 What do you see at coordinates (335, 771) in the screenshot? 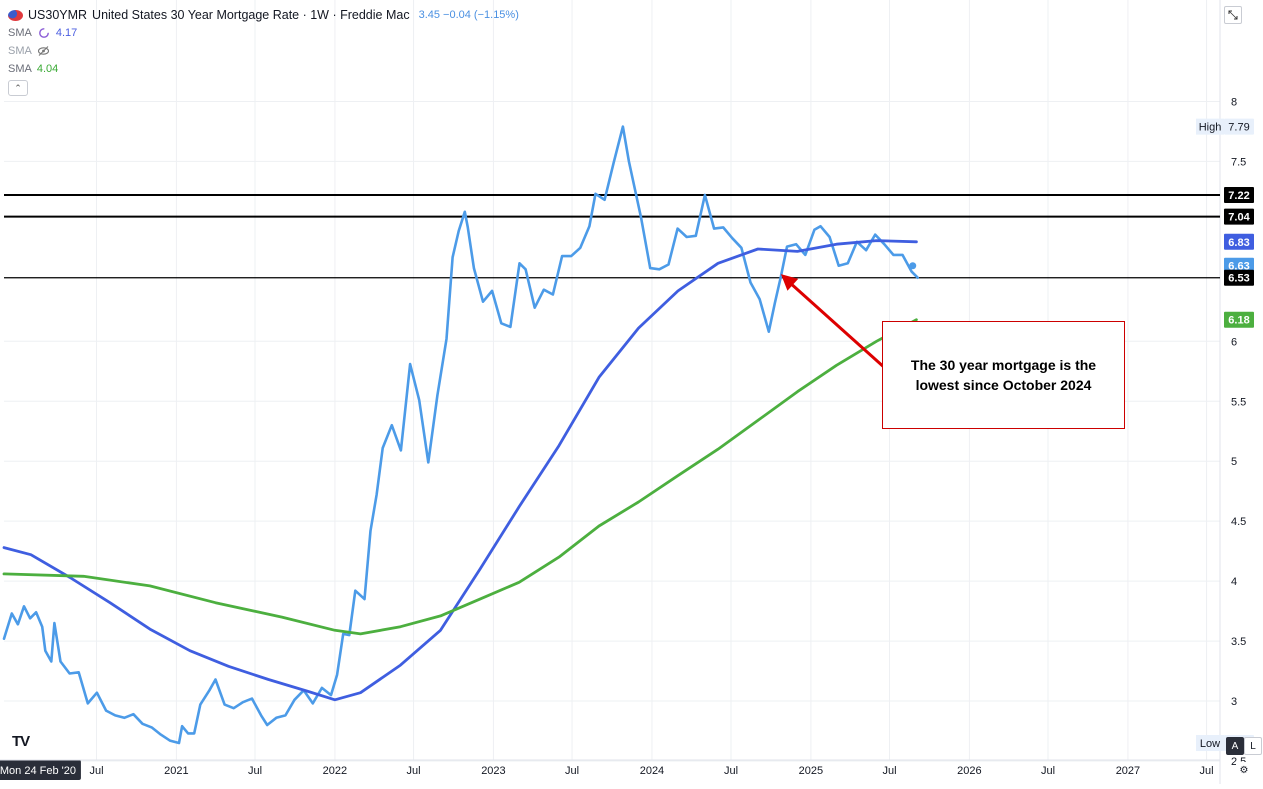
I see `x-tick-label: 2022` at bounding box center [335, 771].